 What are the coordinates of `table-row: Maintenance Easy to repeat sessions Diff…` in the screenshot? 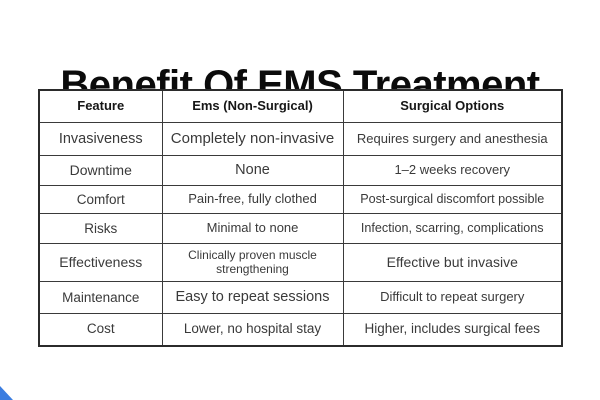 It's located at (300, 297).